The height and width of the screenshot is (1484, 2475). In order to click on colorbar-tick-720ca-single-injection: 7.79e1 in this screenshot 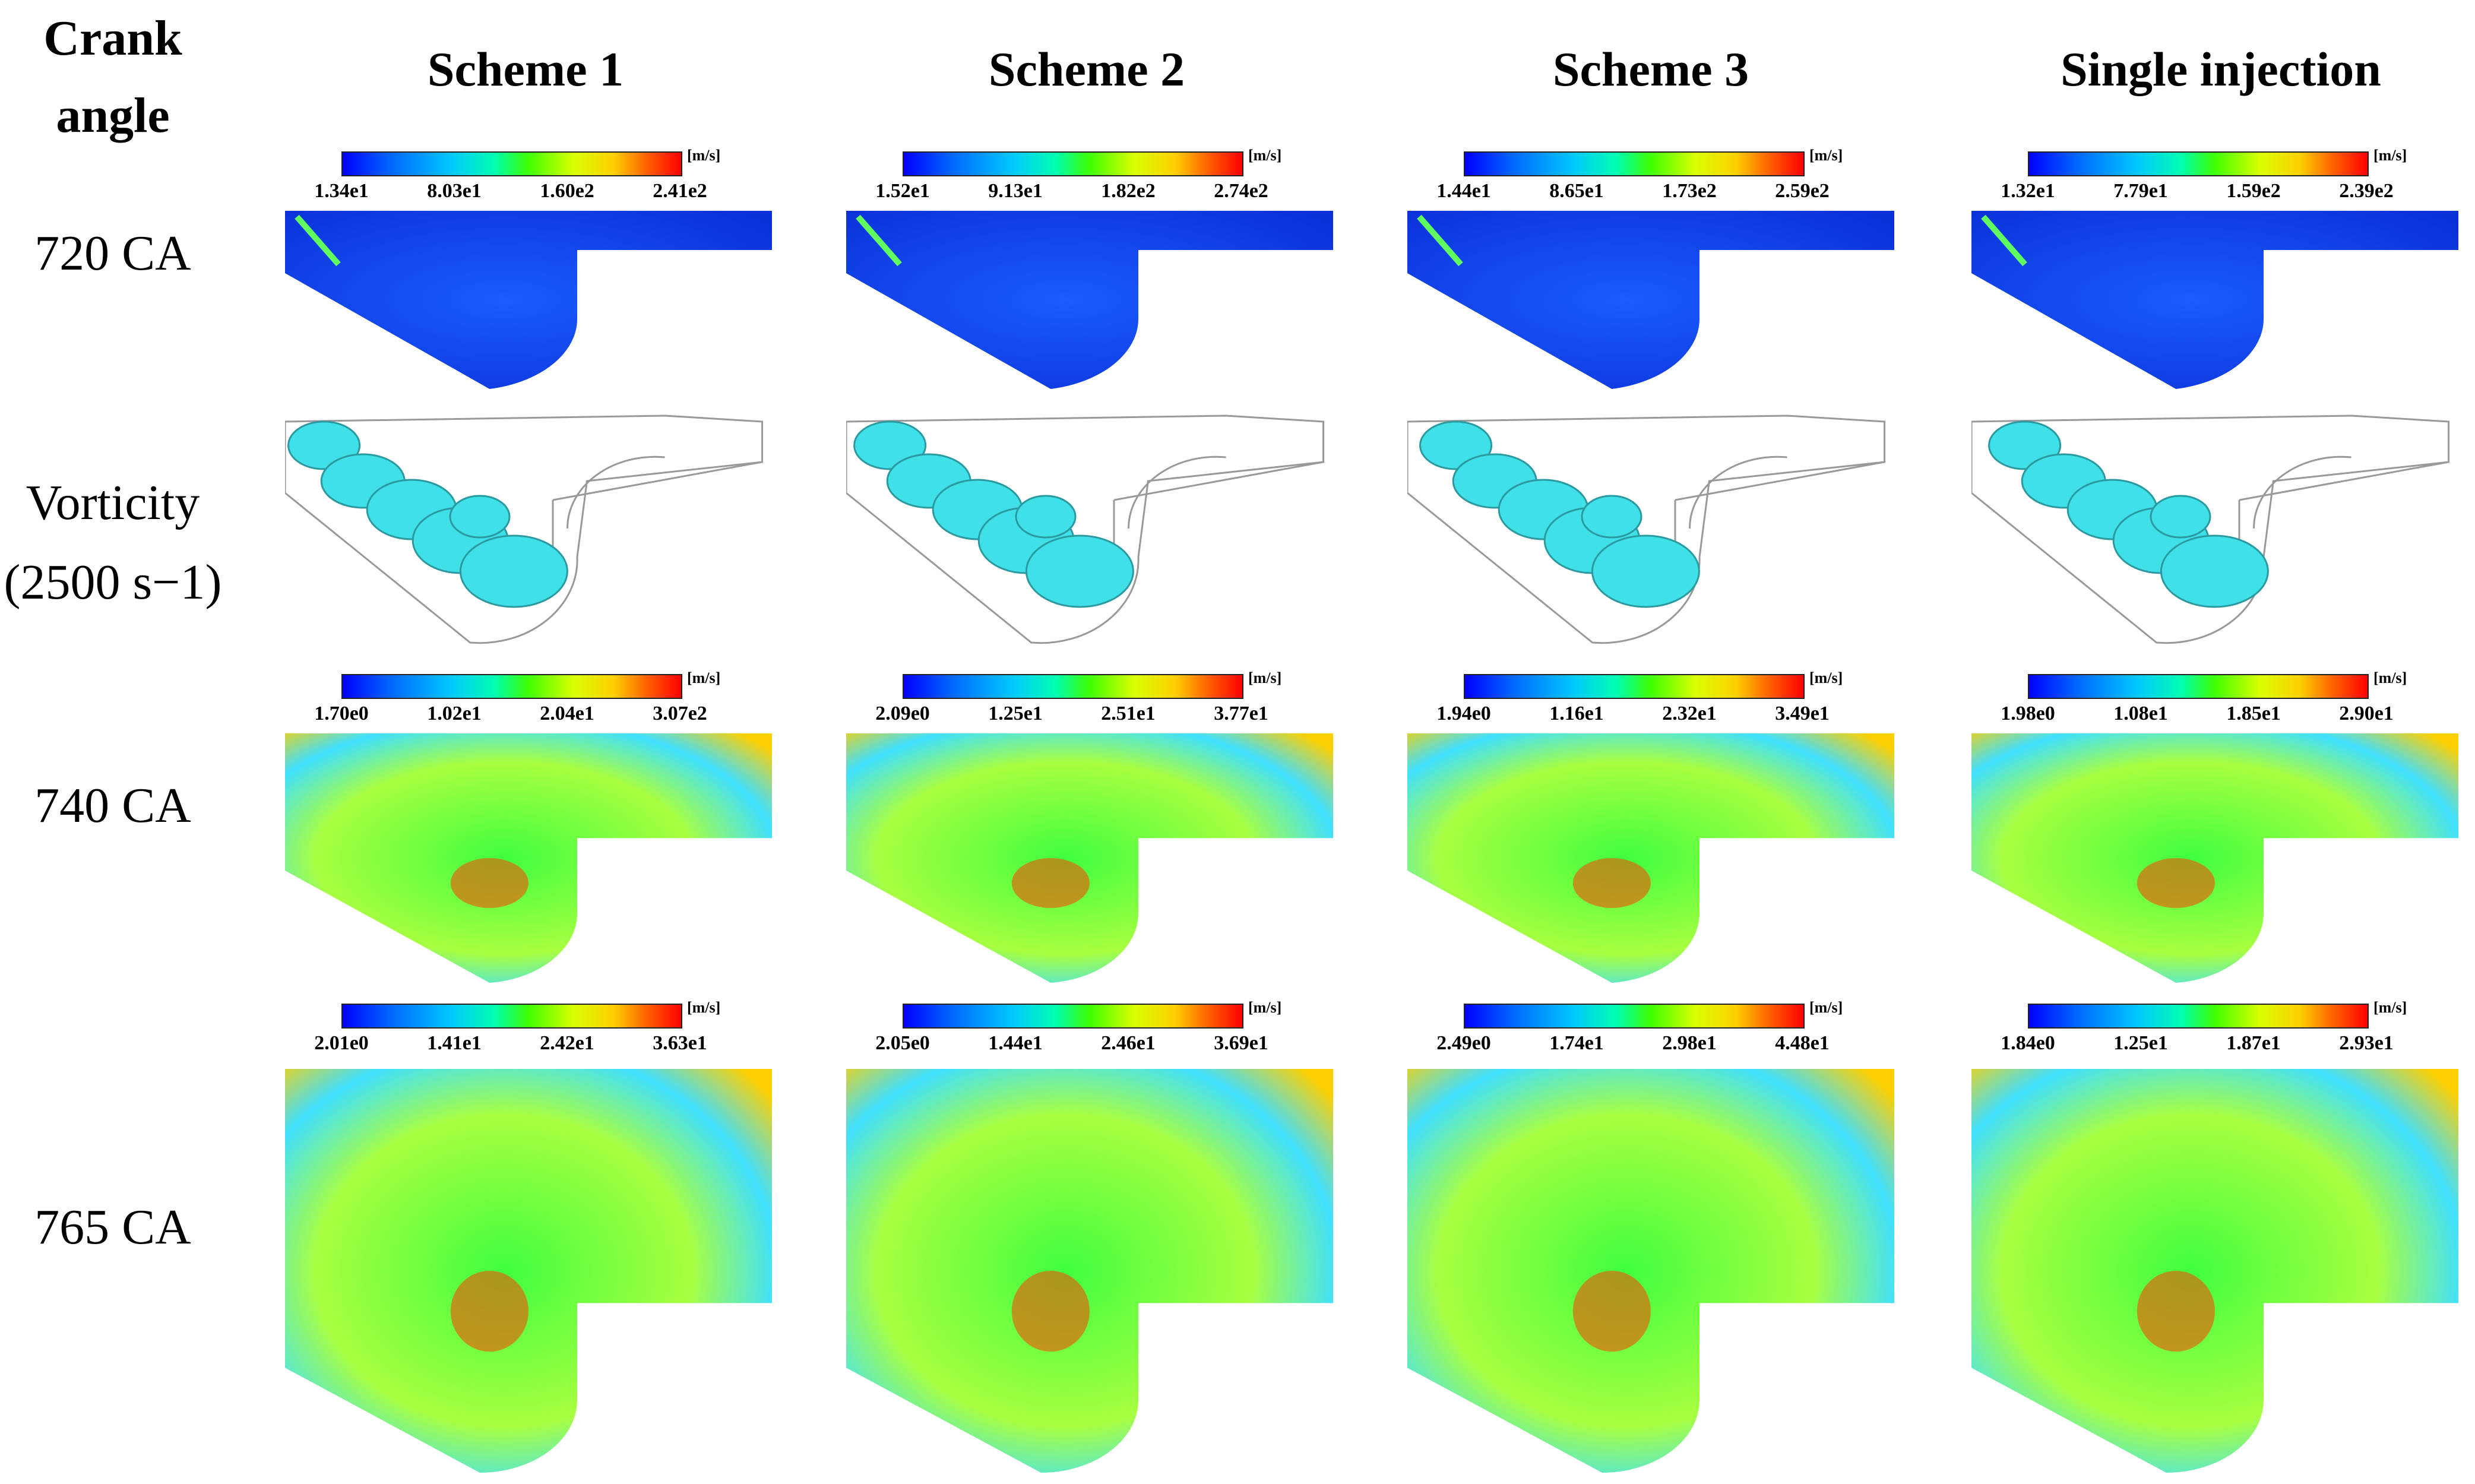, I will do `click(2140, 191)`.